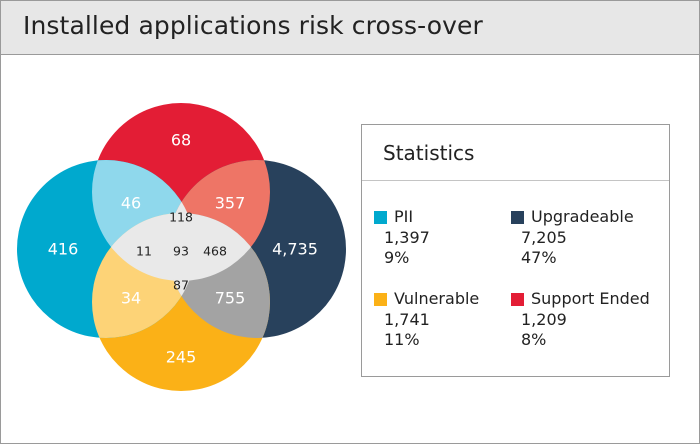 This screenshot has height=444, width=700. I want to click on label-pii-vulnerable-upgradeable: 87, so click(181, 285).